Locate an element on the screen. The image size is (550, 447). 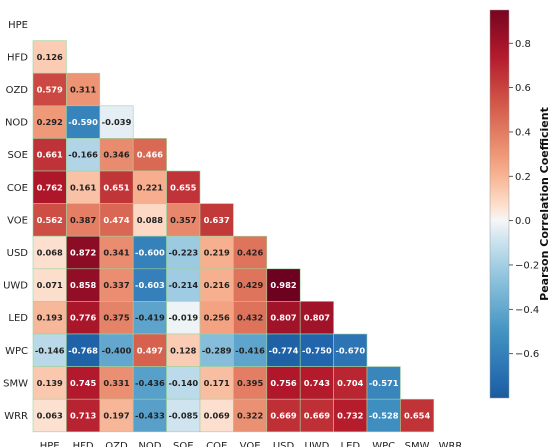
x-tick-label-WPC: WPC is located at coordinates (383, 444).